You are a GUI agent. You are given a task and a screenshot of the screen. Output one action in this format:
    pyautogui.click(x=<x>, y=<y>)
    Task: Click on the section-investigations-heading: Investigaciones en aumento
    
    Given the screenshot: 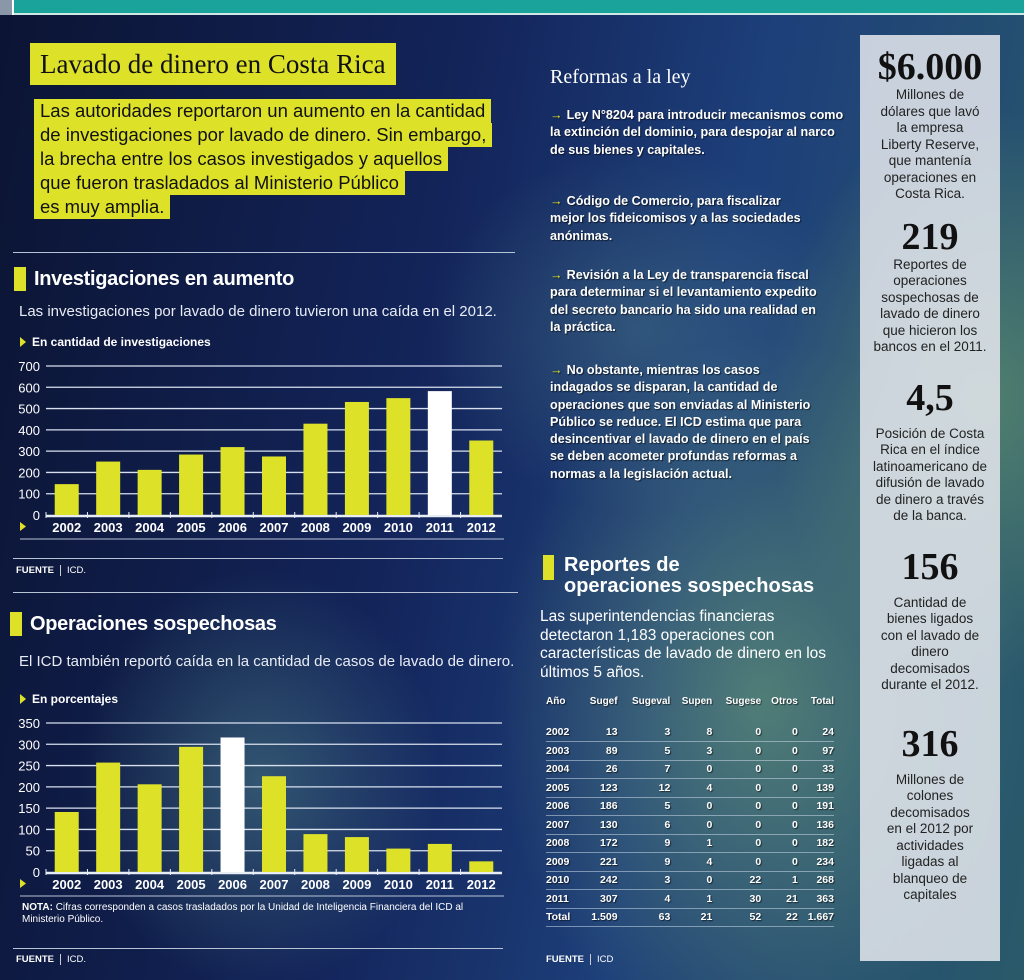 What is the action you would take?
    pyautogui.click(x=154, y=279)
    